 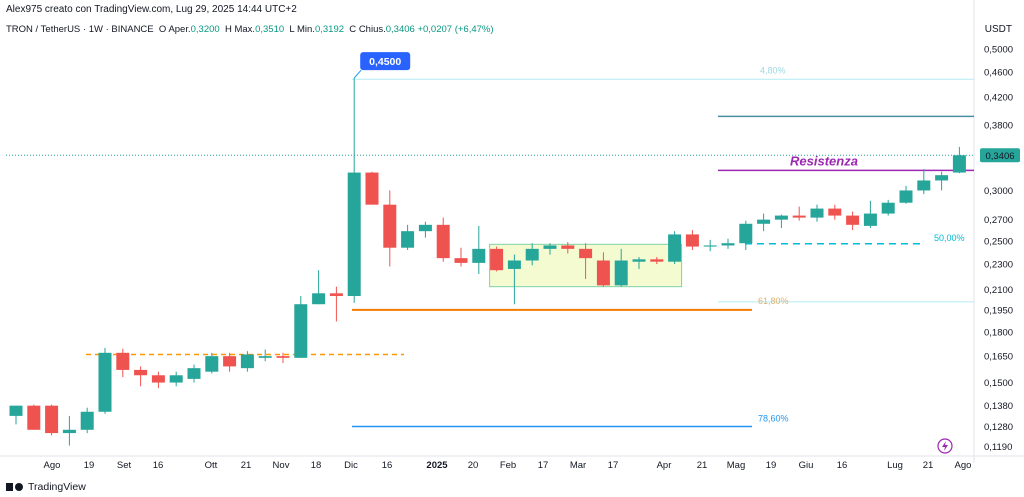 What do you see at coordinates (385, 62) in the screenshot?
I see `callout-value: 0,4500` at bounding box center [385, 62].